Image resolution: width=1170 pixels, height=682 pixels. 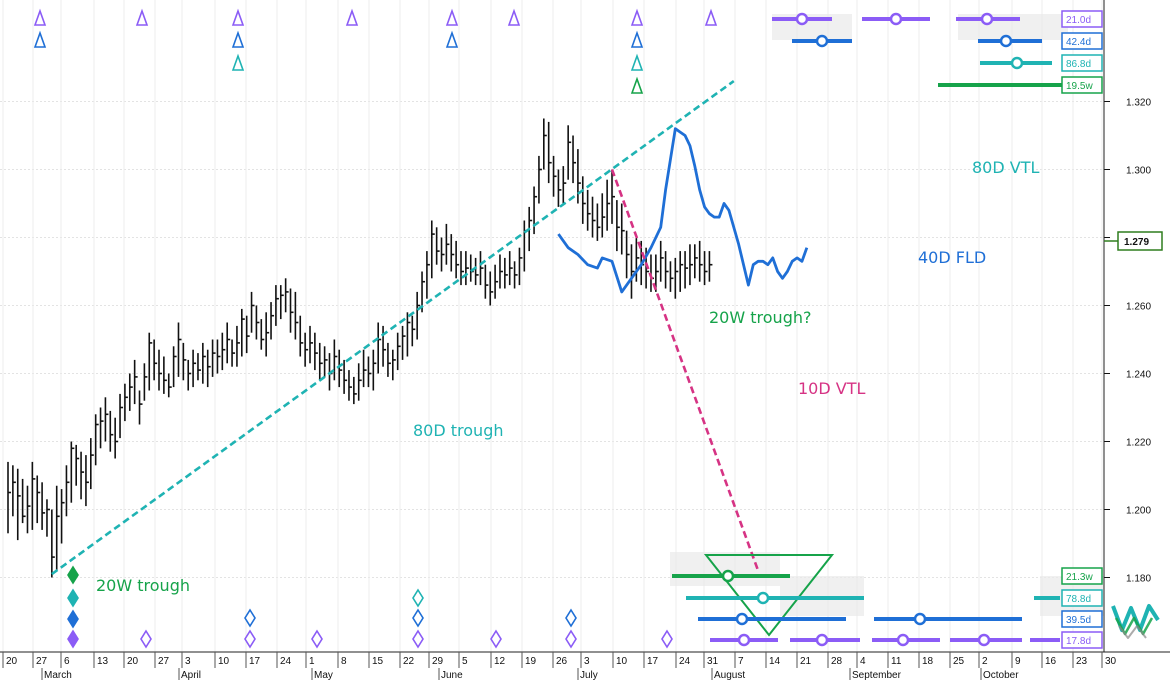 I want to click on x-tick-label: 30, so click(x=1111, y=661).